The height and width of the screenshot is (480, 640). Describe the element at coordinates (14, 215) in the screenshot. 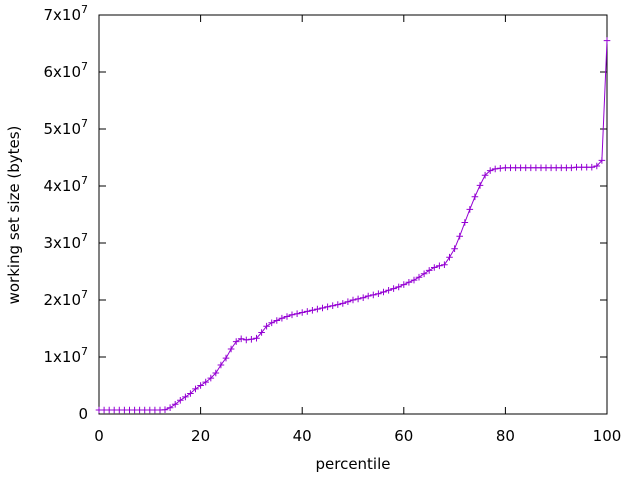

I see `y-axis-title: working set size (bytes)` at that location.